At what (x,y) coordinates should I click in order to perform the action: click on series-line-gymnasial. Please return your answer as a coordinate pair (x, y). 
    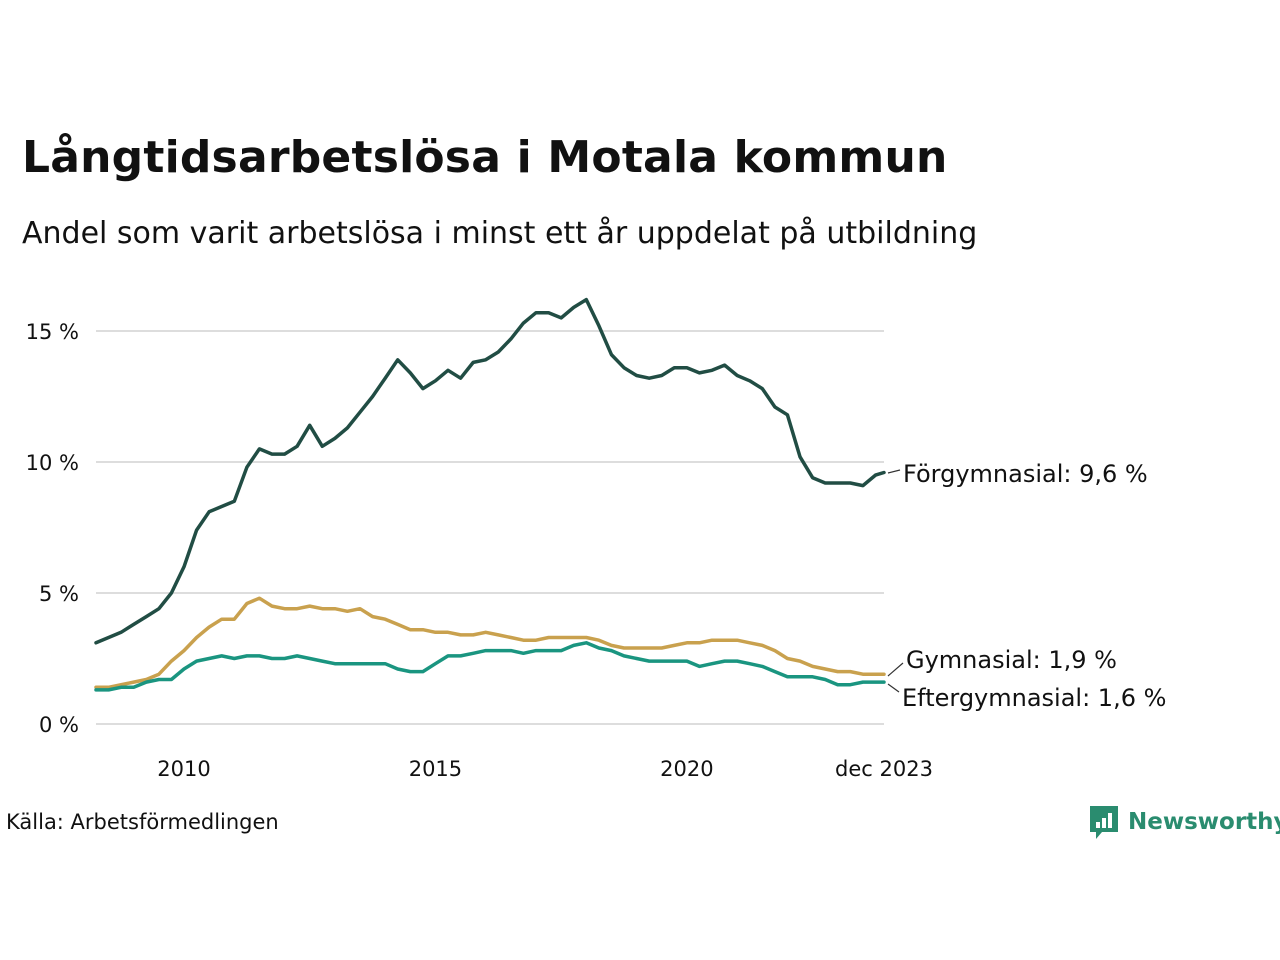
    Looking at the image, I should click on (490, 643).